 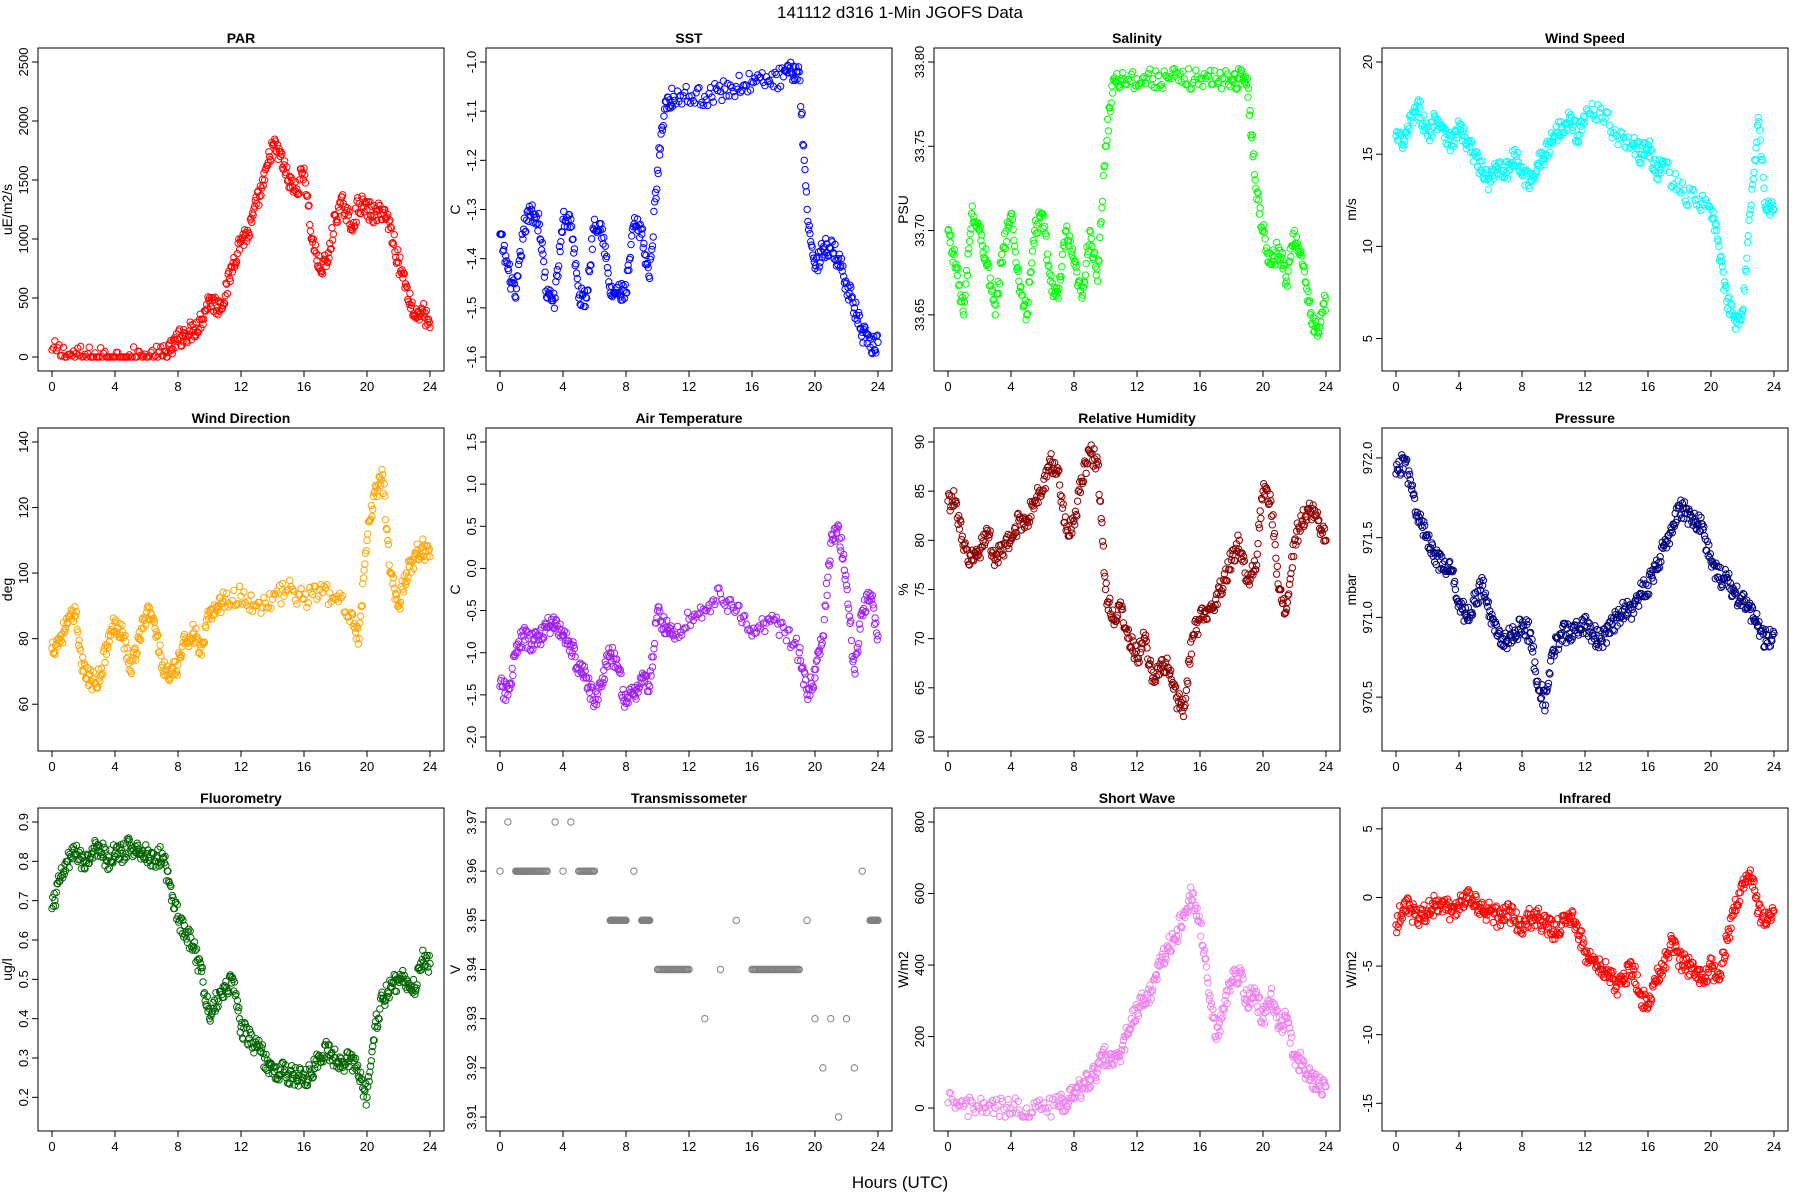 What do you see at coordinates (919, 315) in the screenshot?
I see `y-tick-label: 33.65` at bounding box center [919, 315].